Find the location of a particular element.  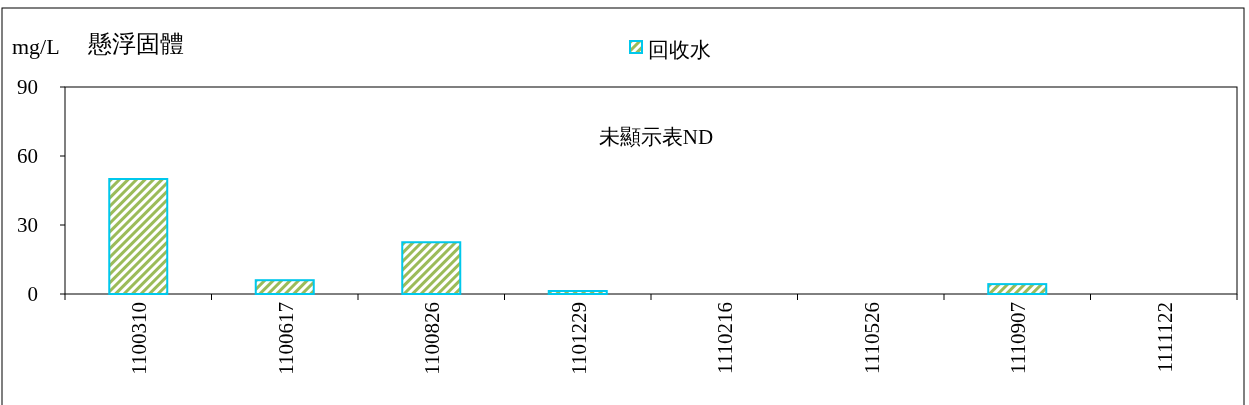

x-tick-label: 1101229 is located at coordinates (578, 338).